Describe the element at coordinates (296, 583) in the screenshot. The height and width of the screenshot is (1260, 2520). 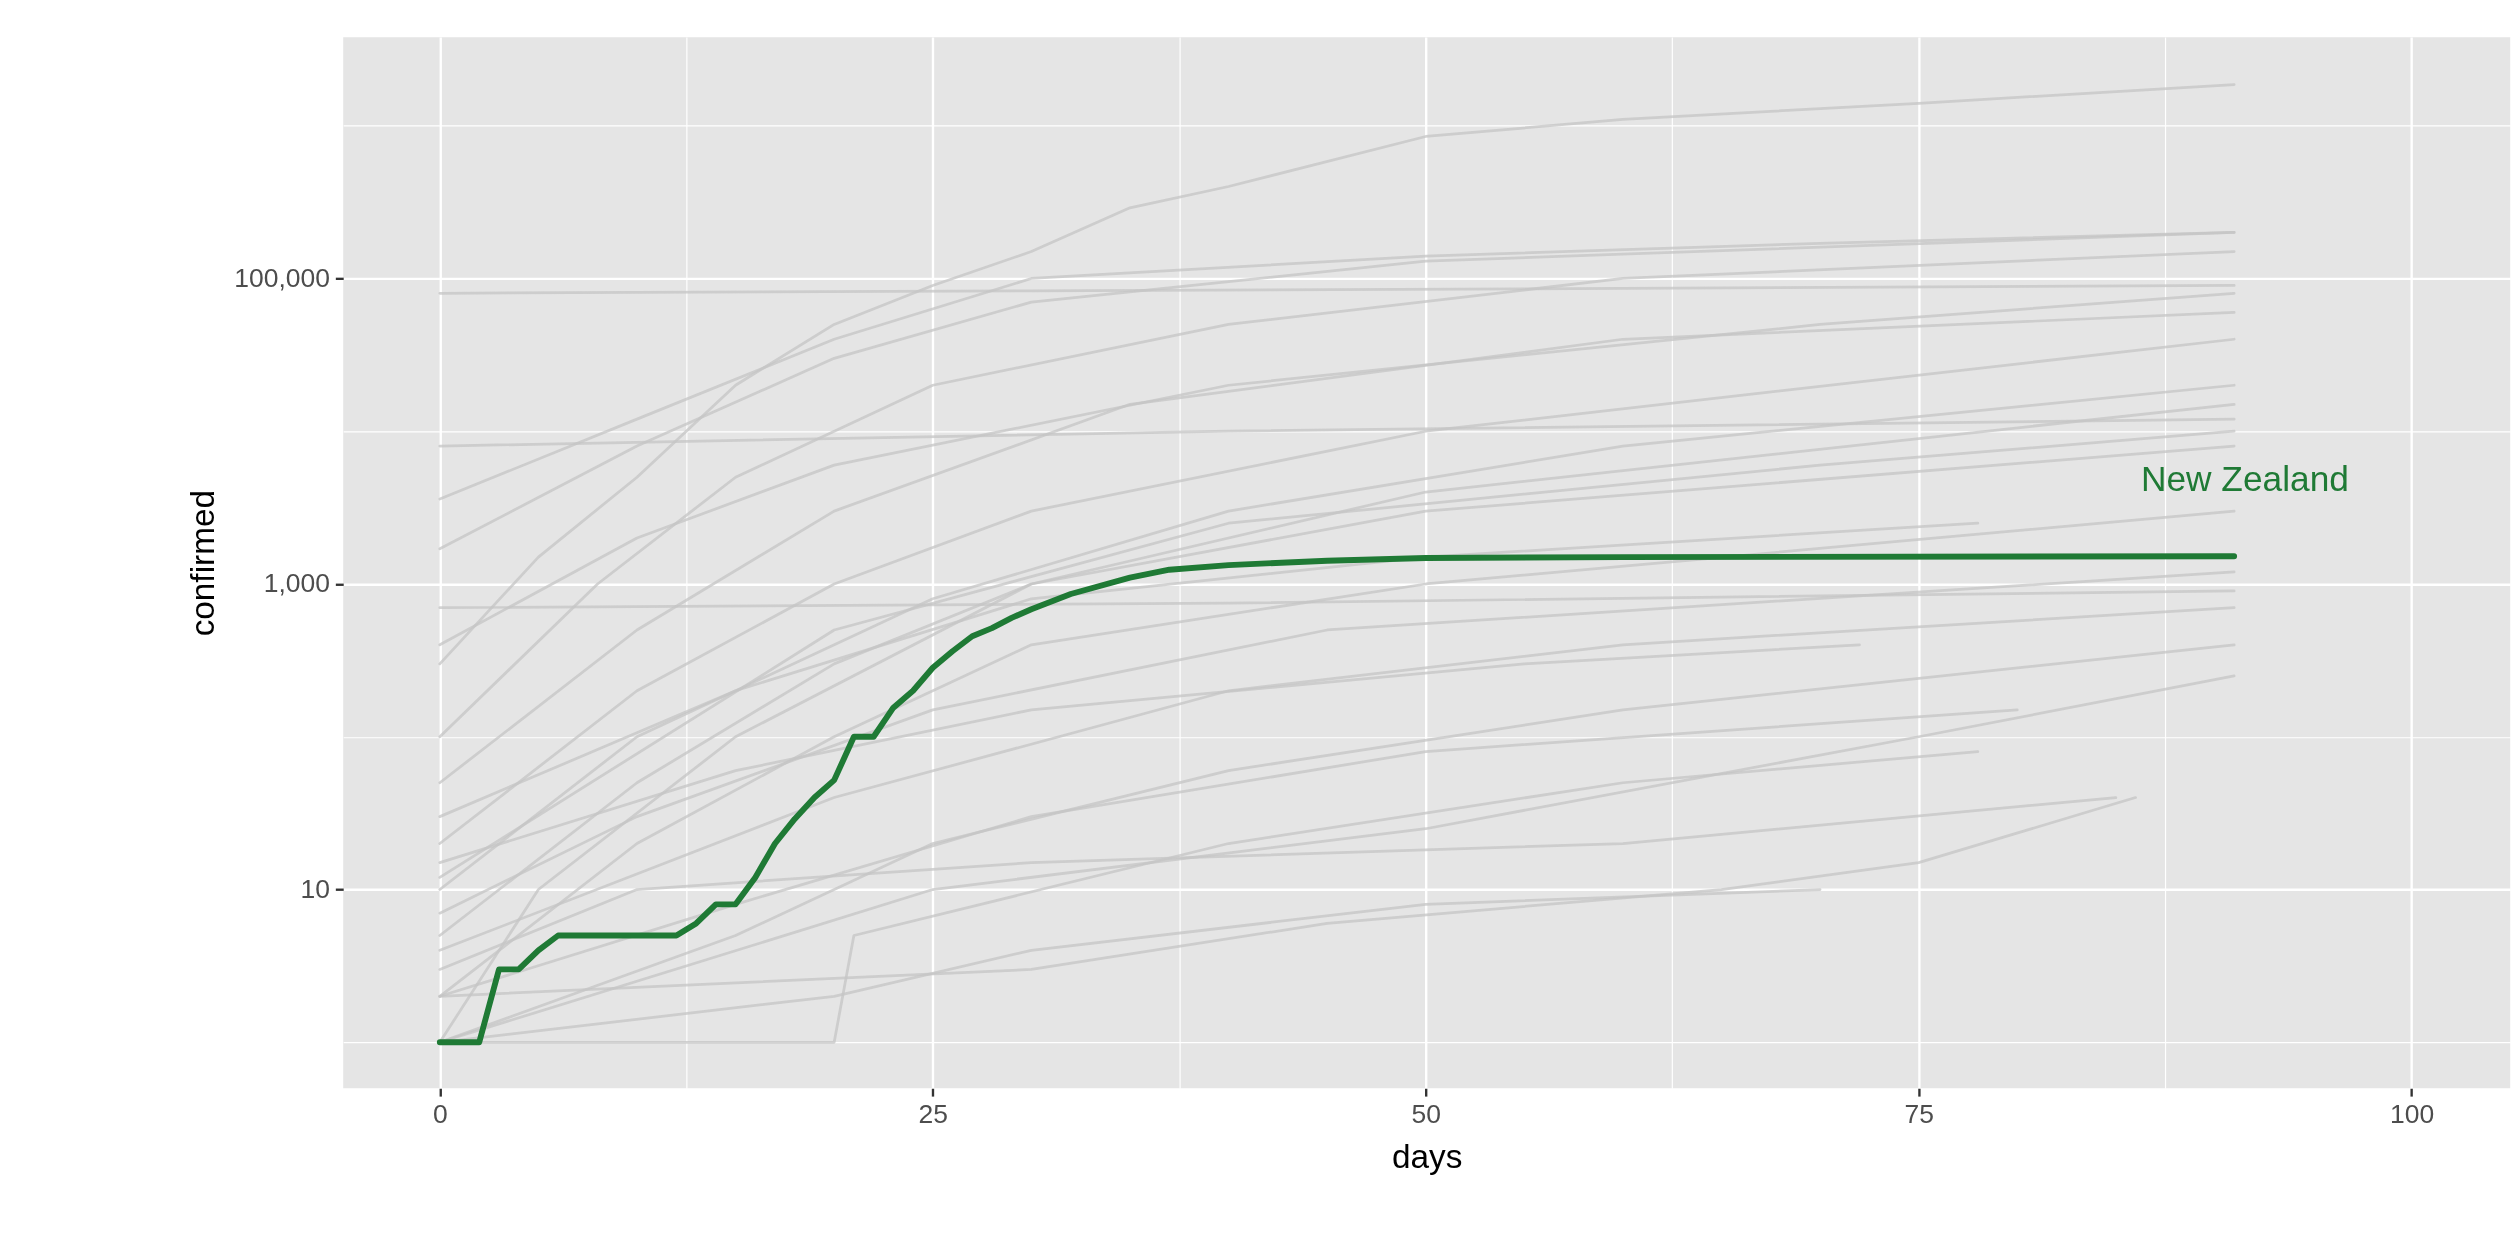
I see `y-tick-label: 1,000` at that location.